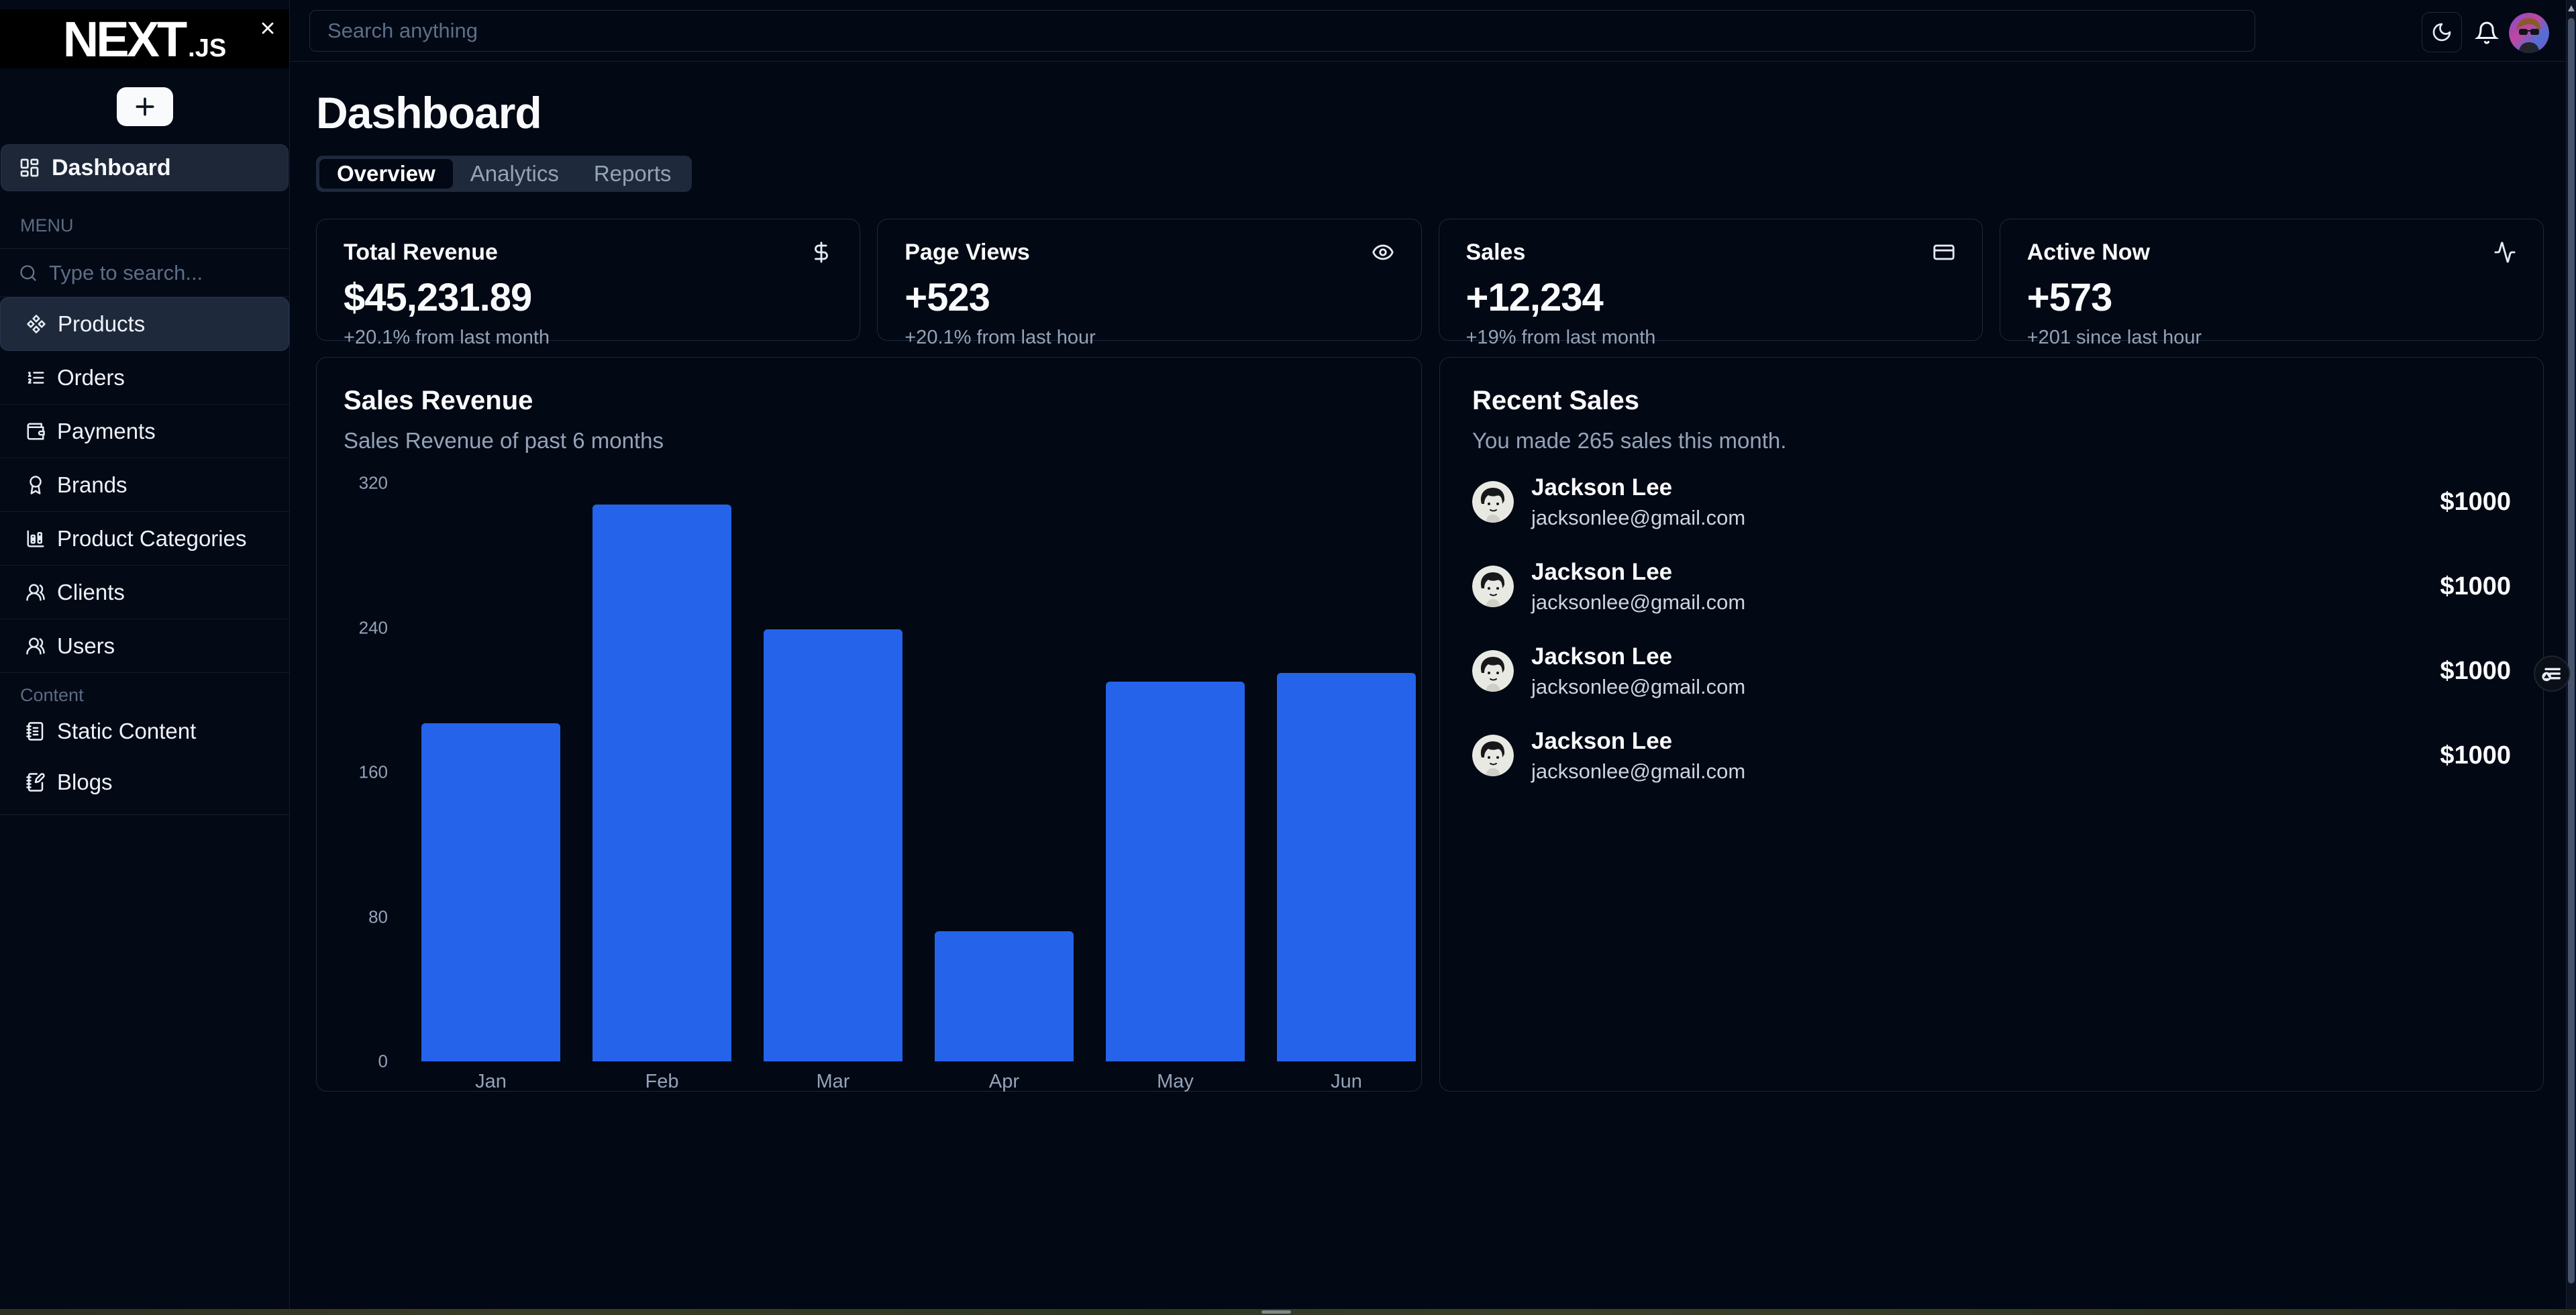  I want to click on sidebar-item-brands: Brands, so click(144, 485).